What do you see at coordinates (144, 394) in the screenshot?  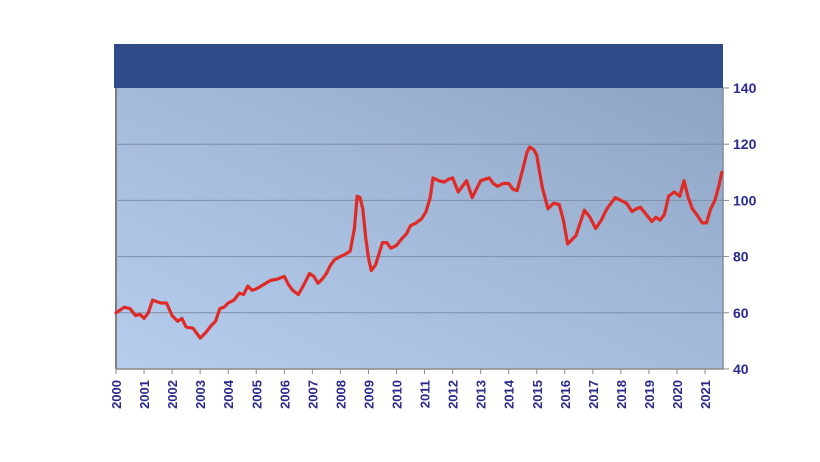 I see `x-tick-label: 2001` at bounding box center [144, 394].